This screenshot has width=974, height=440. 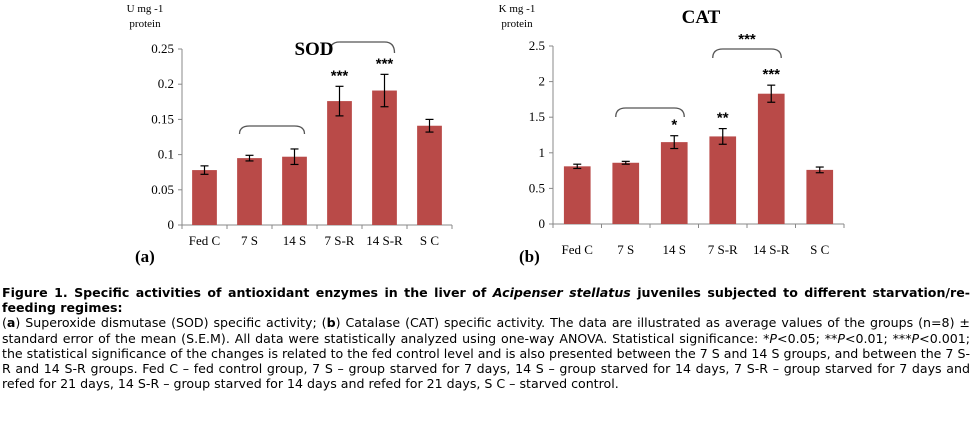 I want to click on cat-significance-mark: *, so click(x=674, y=125).